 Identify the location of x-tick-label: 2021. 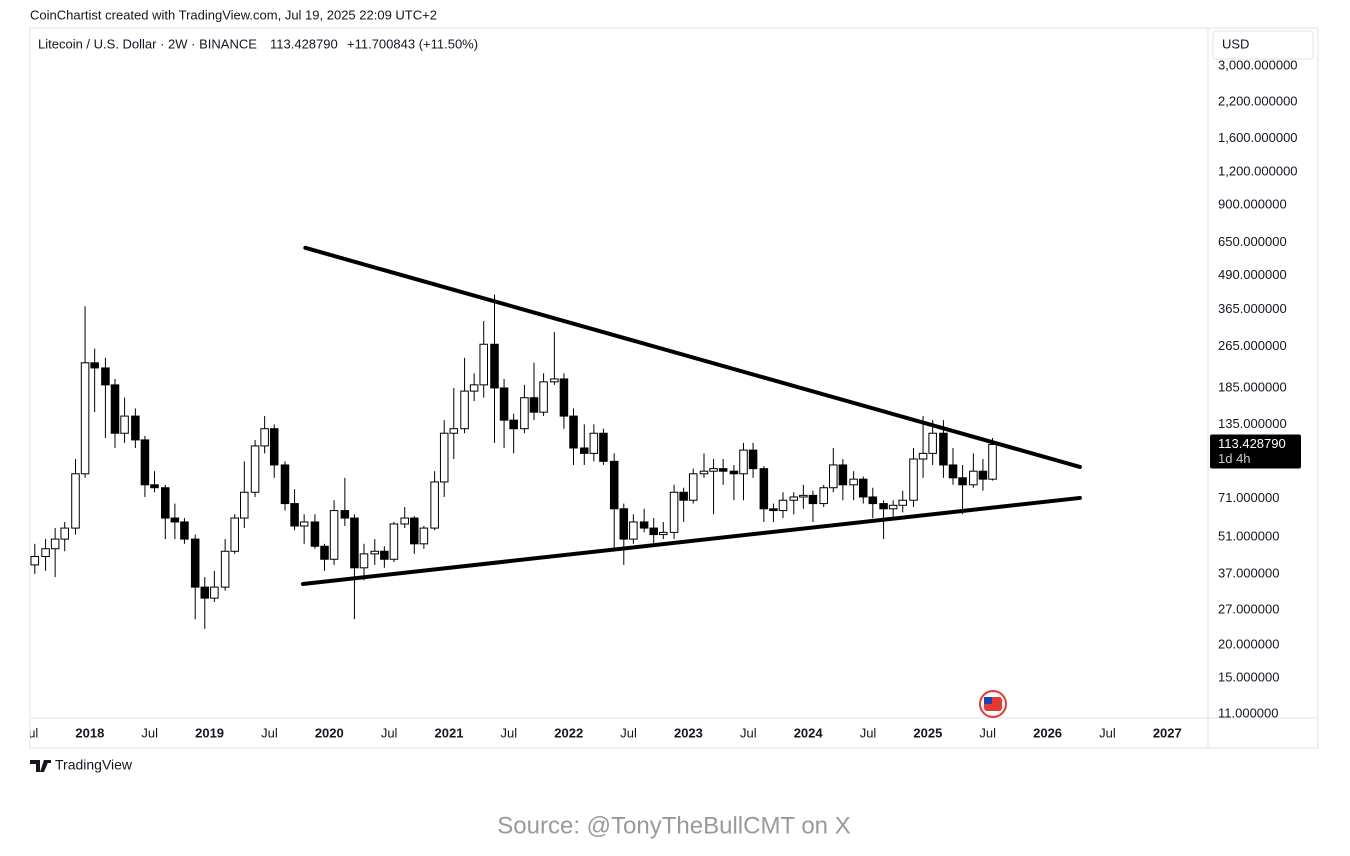
(449, 732).